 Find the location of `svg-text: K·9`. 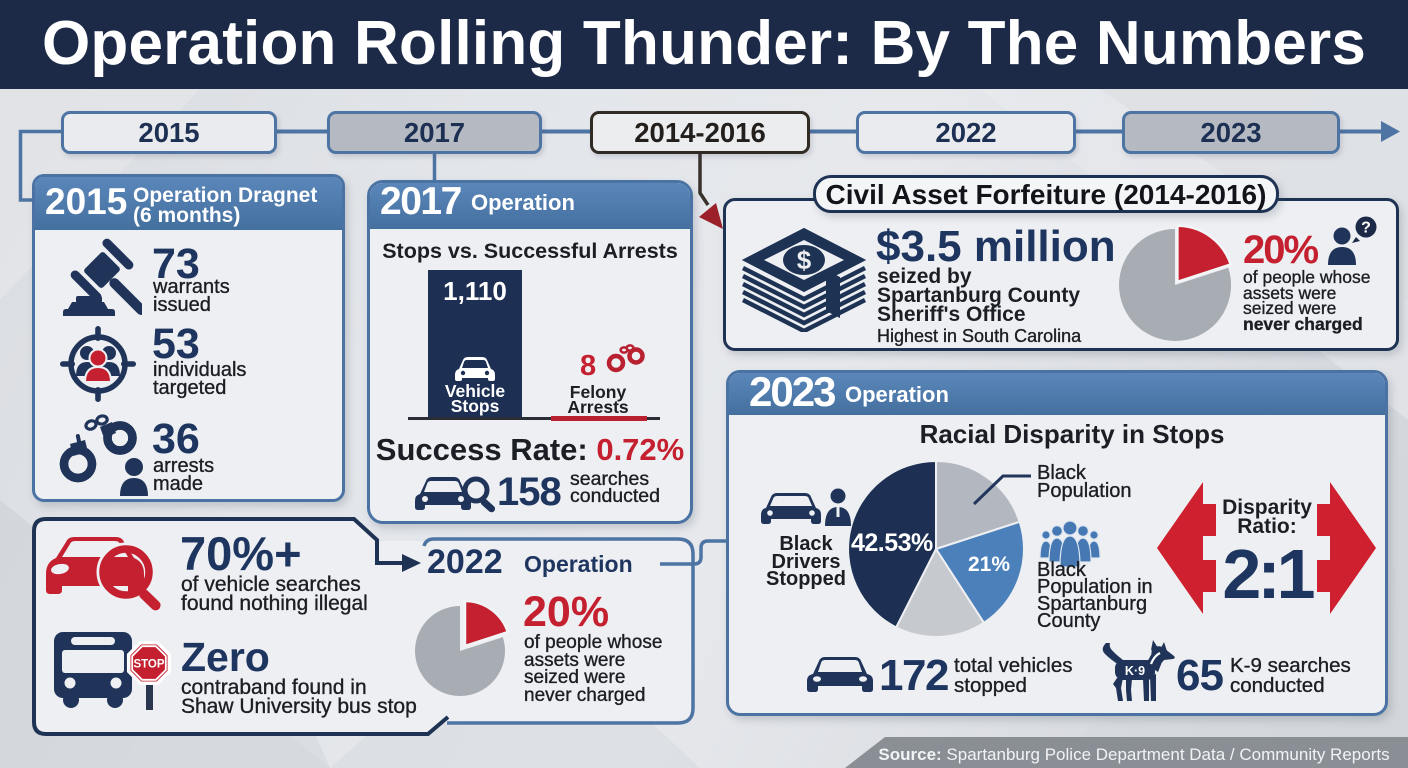

svg-text: K·9 is located at coordinates (1135, 671).